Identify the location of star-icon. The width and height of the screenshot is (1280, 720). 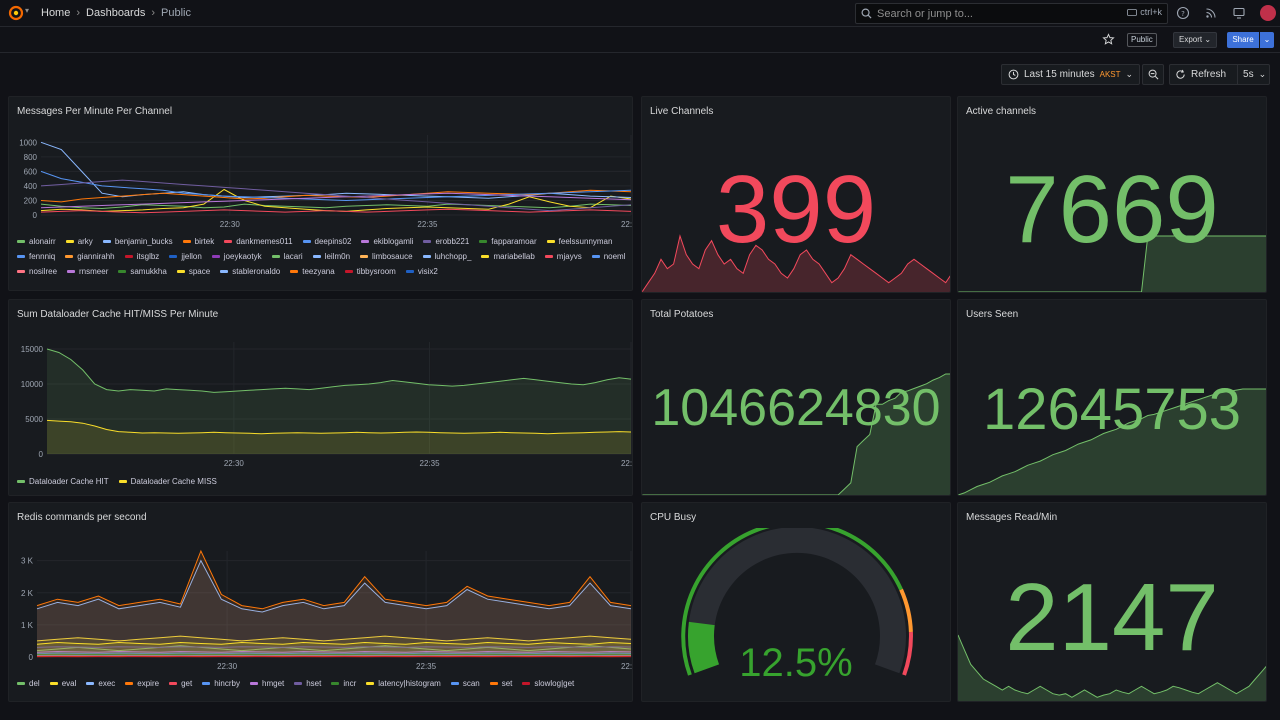
(1108, 39).